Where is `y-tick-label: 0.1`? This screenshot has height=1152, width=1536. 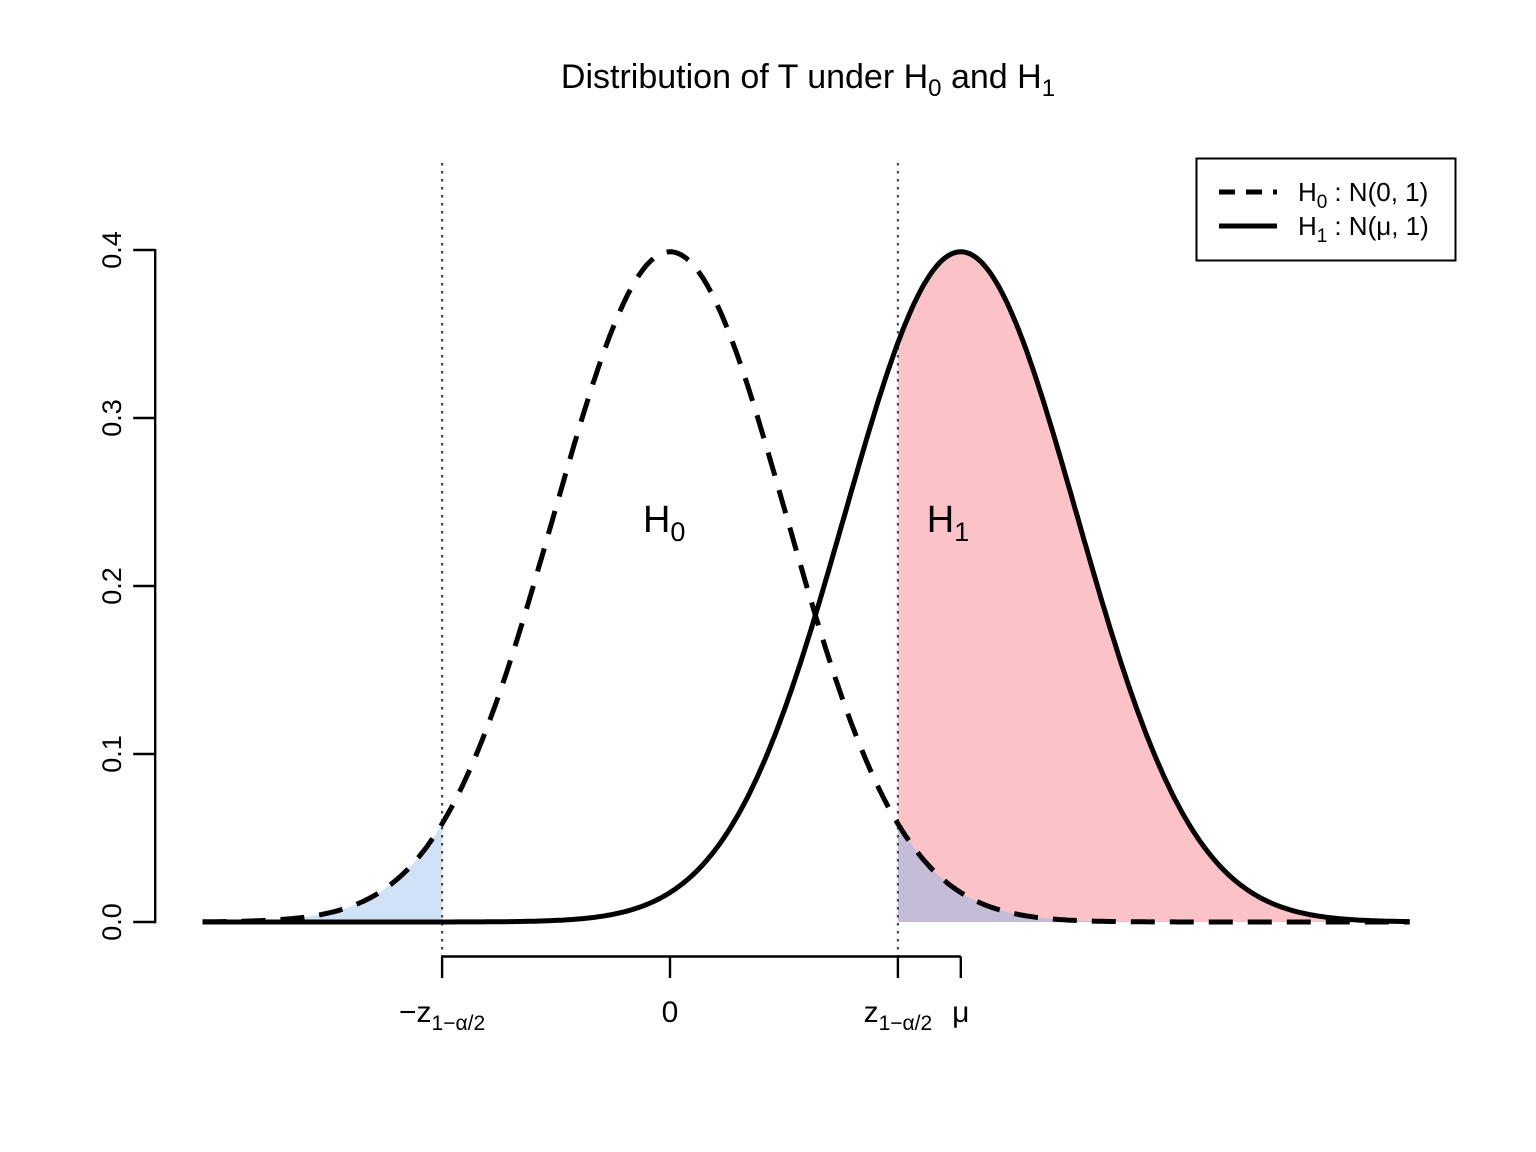 y-tick-label: 0.1 is located at coordinates (112, 754).